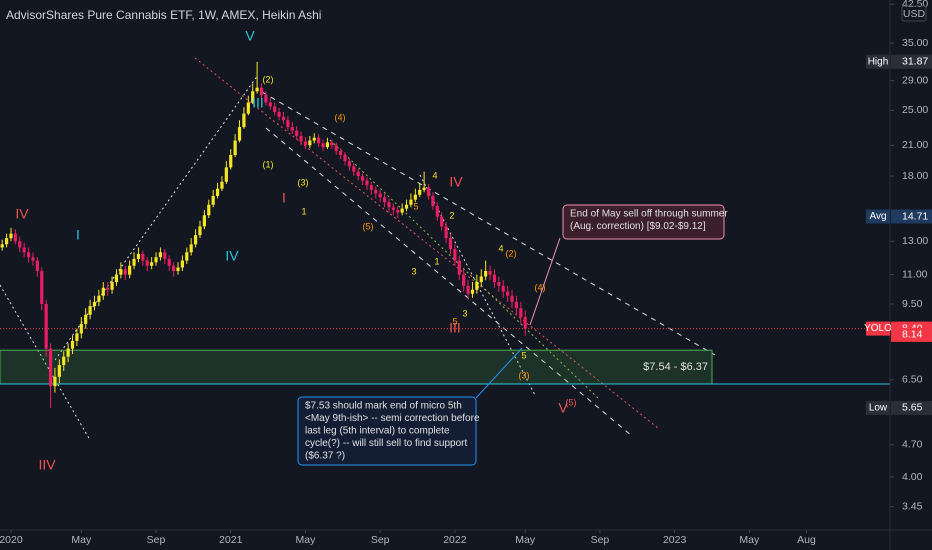 Image resolution: width=932 pixels, height=550 pixels. What do you see at coordinates (915, 5) in the screenshot?
I see `y-tick-label: 42.50` at bounding box center [915, 5].